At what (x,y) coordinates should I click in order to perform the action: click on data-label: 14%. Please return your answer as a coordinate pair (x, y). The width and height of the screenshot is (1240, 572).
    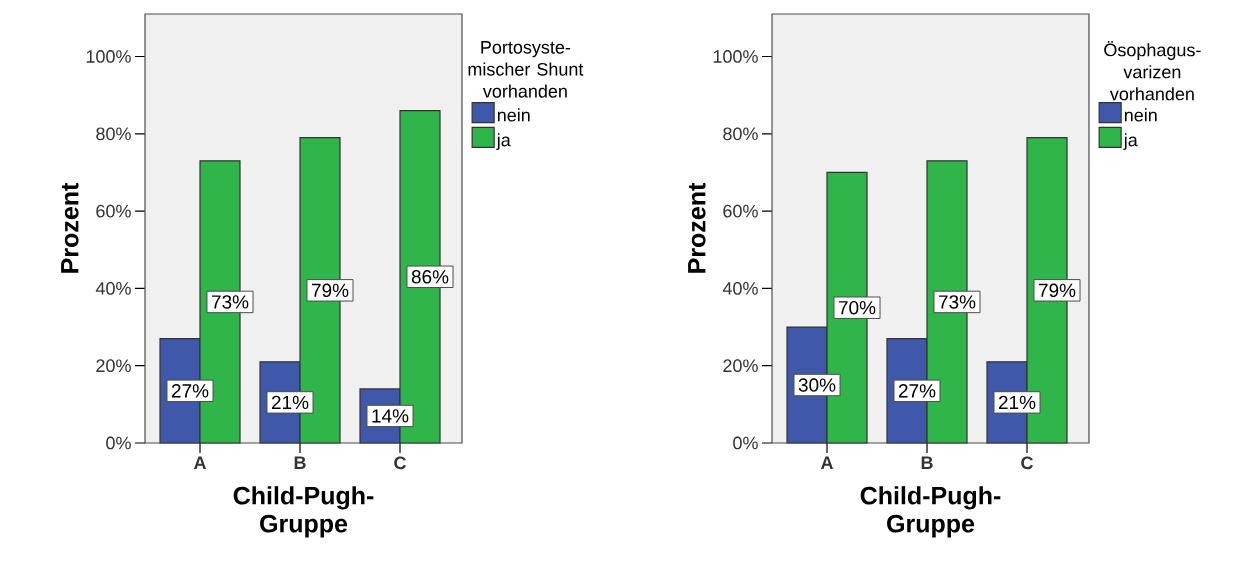
    Looking at the image, I should click on (390, 416).